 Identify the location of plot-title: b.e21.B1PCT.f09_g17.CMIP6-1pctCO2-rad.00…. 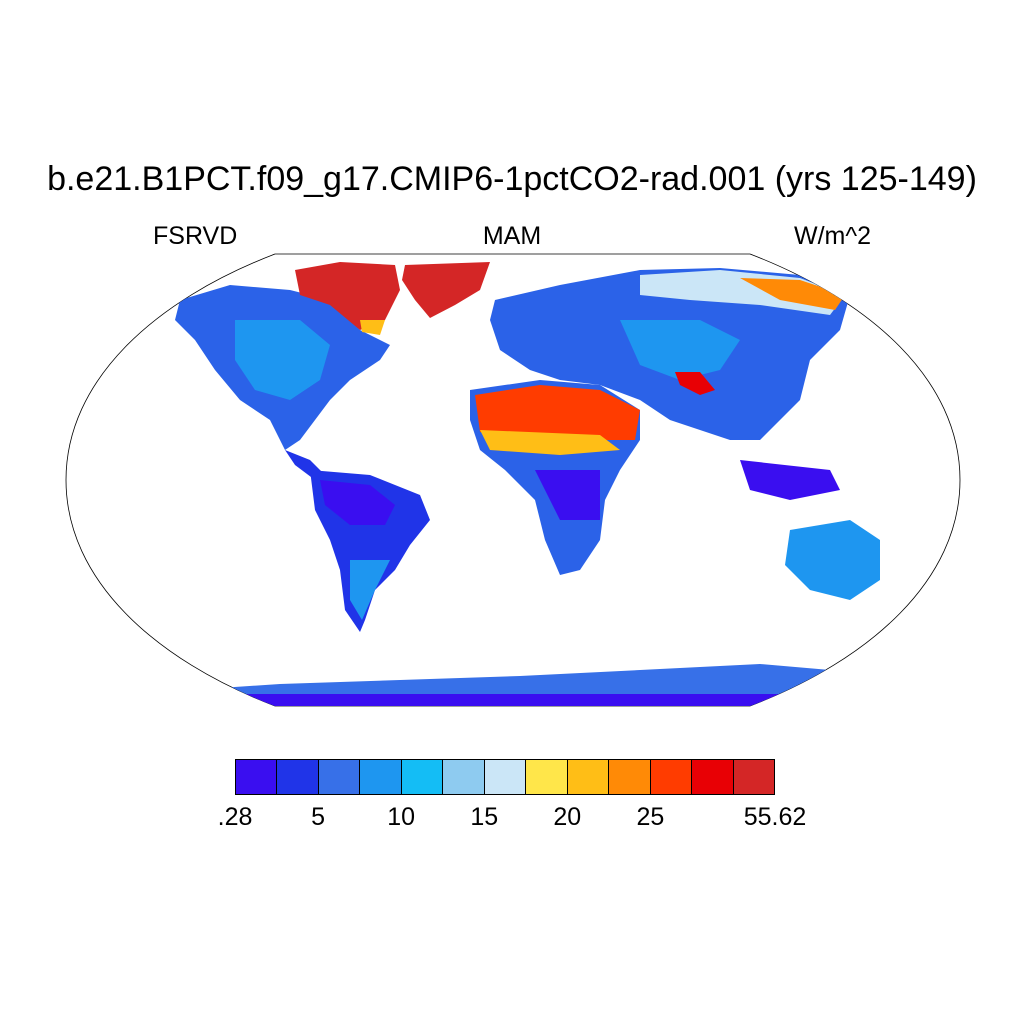
(512, 179).